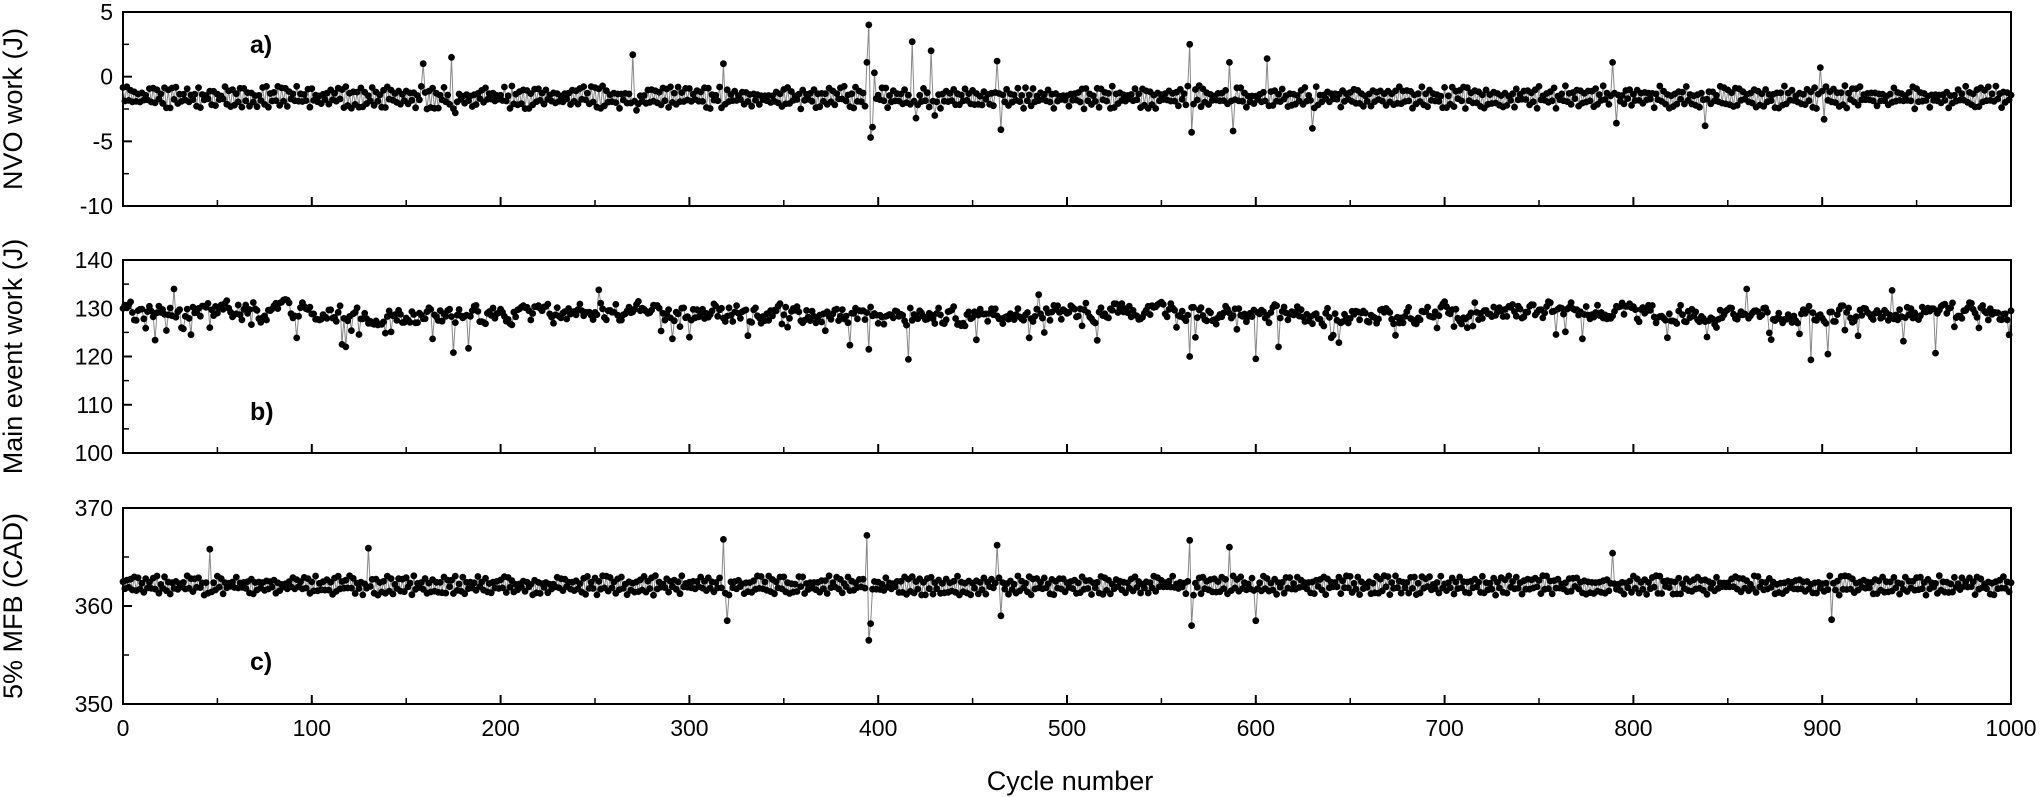 Image resolution: width=2040 pixels, height=797 pixels. What do you see at coordinates (1444, 728) in the screenshot?
I see `x-tick-label: 700` at bounding box center [1444, 728].